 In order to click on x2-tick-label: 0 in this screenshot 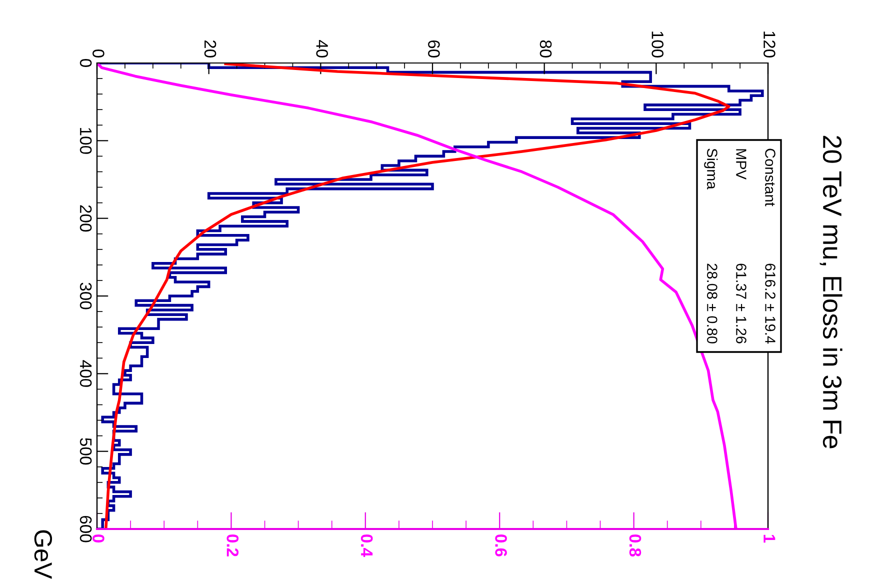, I will do `click(98, 538)`.